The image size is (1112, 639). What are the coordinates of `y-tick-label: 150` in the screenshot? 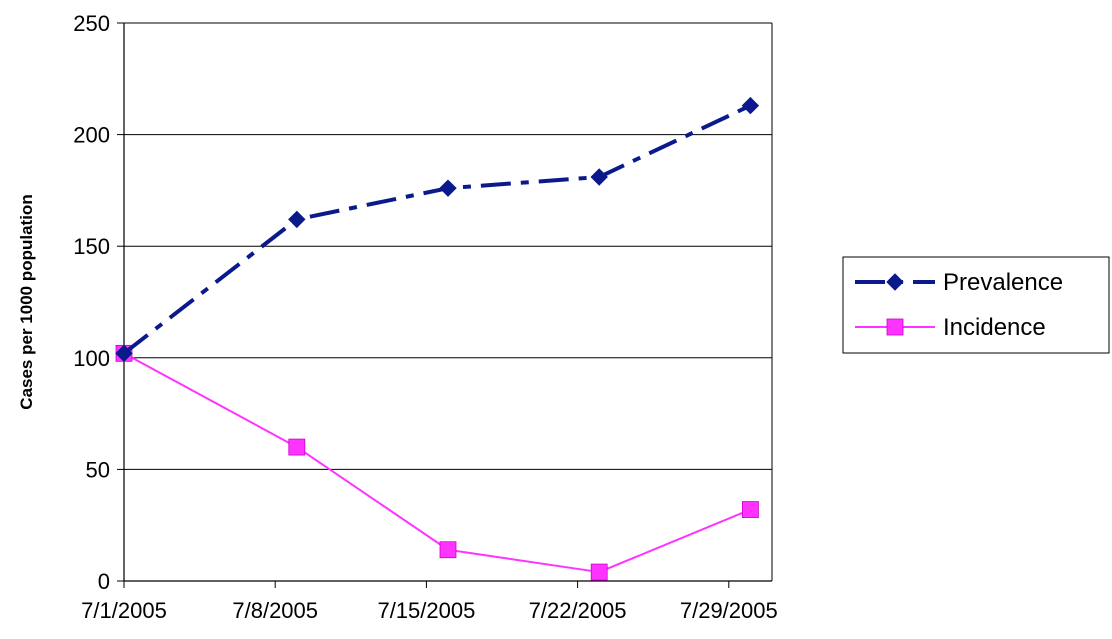 It's located at (91, 246).